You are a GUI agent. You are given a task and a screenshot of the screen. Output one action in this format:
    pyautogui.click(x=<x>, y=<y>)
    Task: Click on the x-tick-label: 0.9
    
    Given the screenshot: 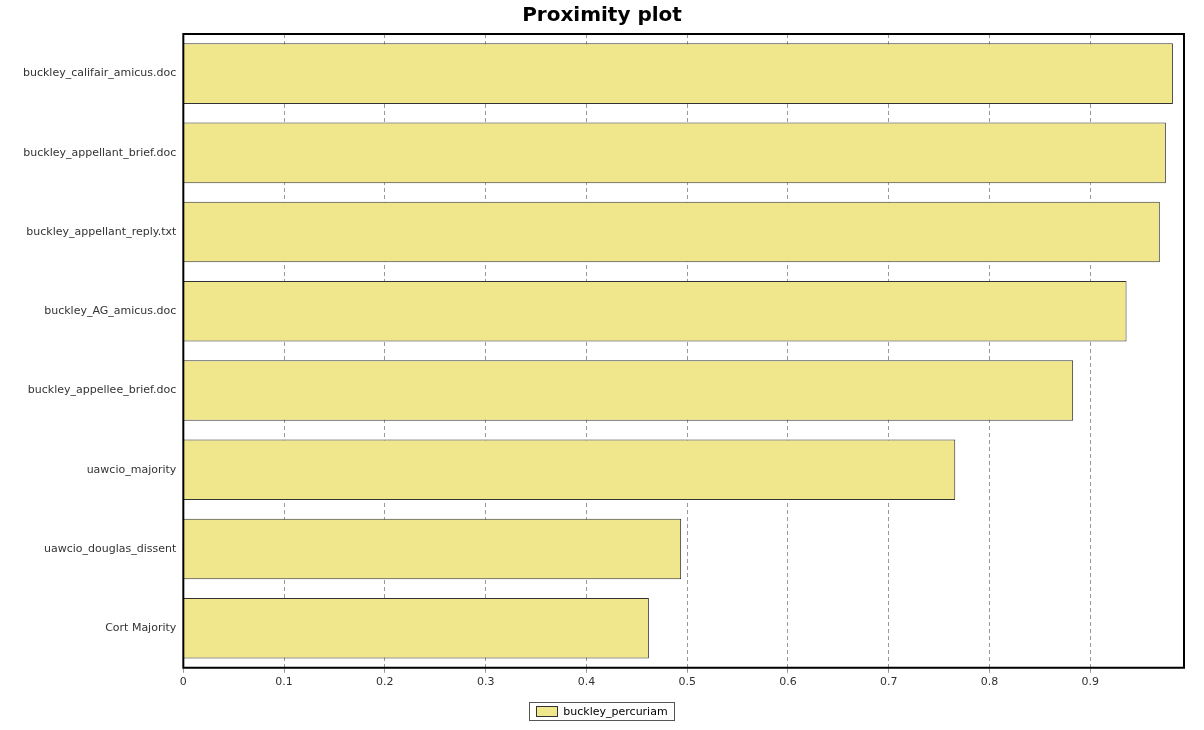 What is the action you would take?
    pyautogui.click(x=1090, y=682)
    